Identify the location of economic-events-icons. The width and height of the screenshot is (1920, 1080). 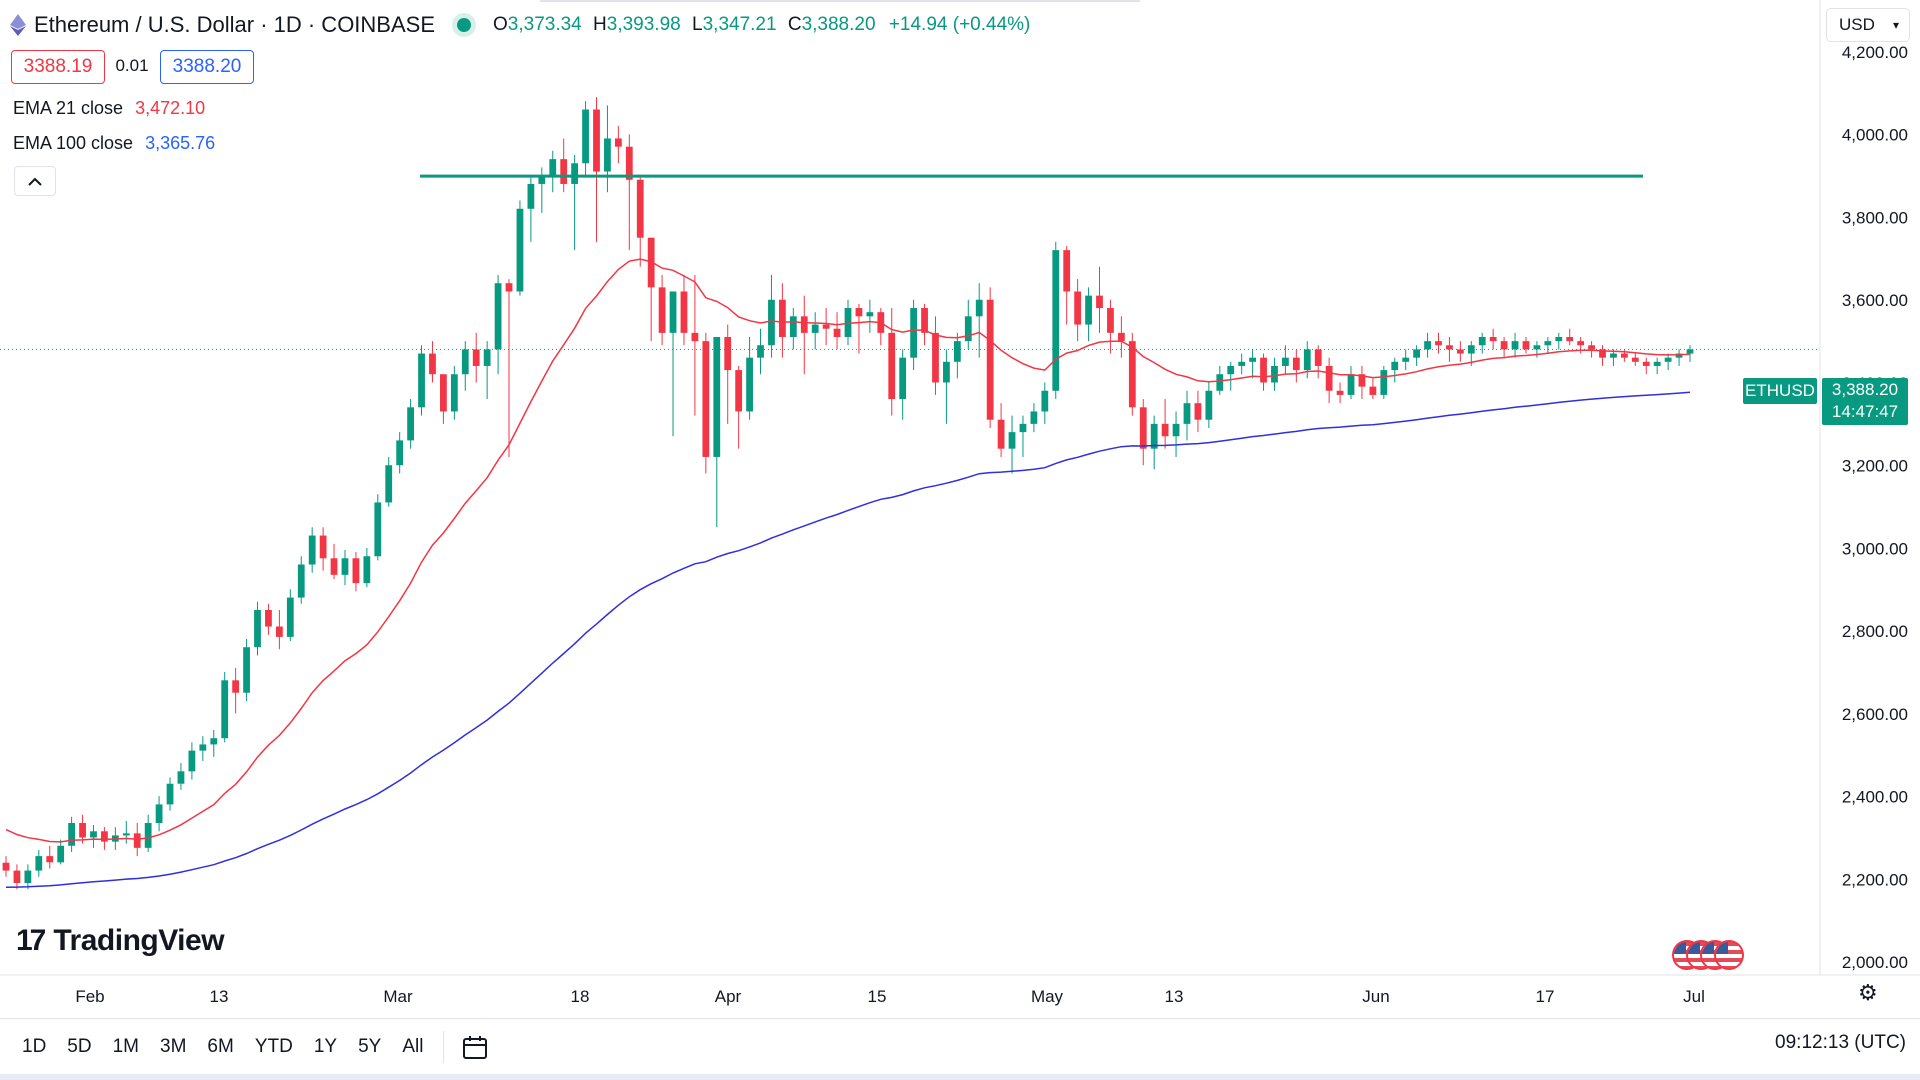
(1715, 955).